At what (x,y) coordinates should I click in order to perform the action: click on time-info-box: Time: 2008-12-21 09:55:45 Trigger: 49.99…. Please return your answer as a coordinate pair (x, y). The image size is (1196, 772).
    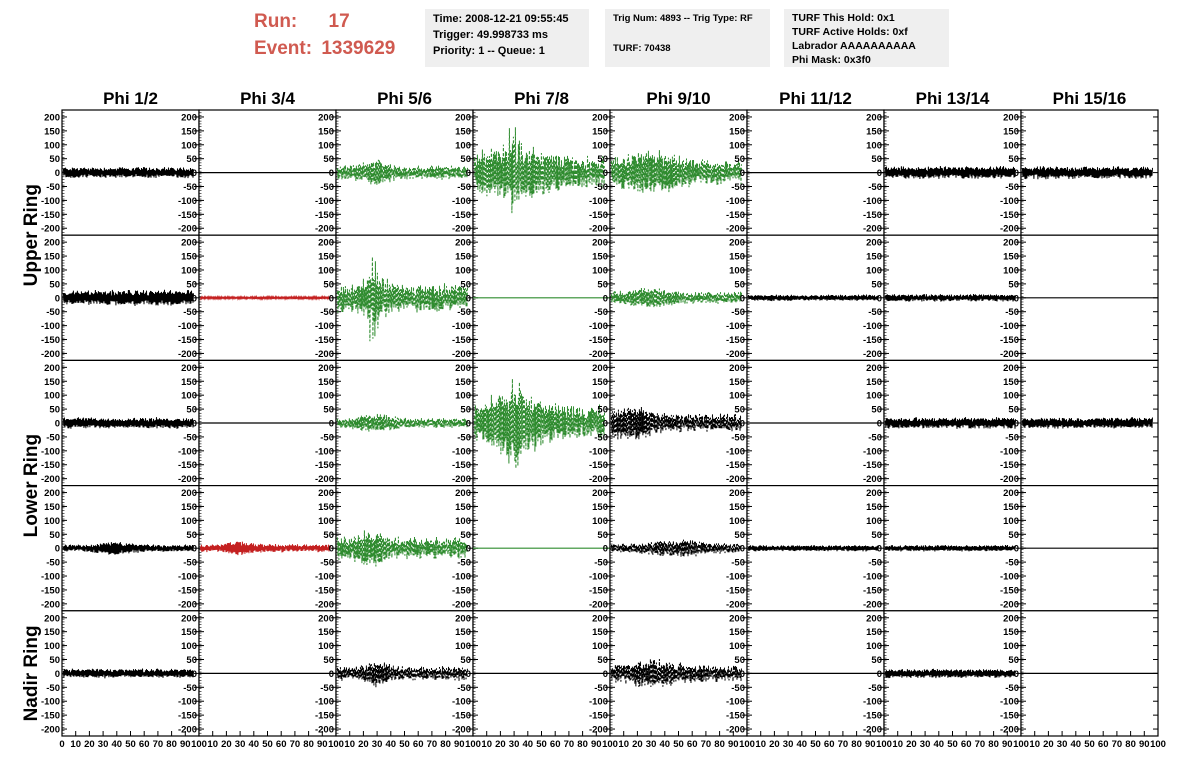
    Looking at the image, I should click on (507, 38).